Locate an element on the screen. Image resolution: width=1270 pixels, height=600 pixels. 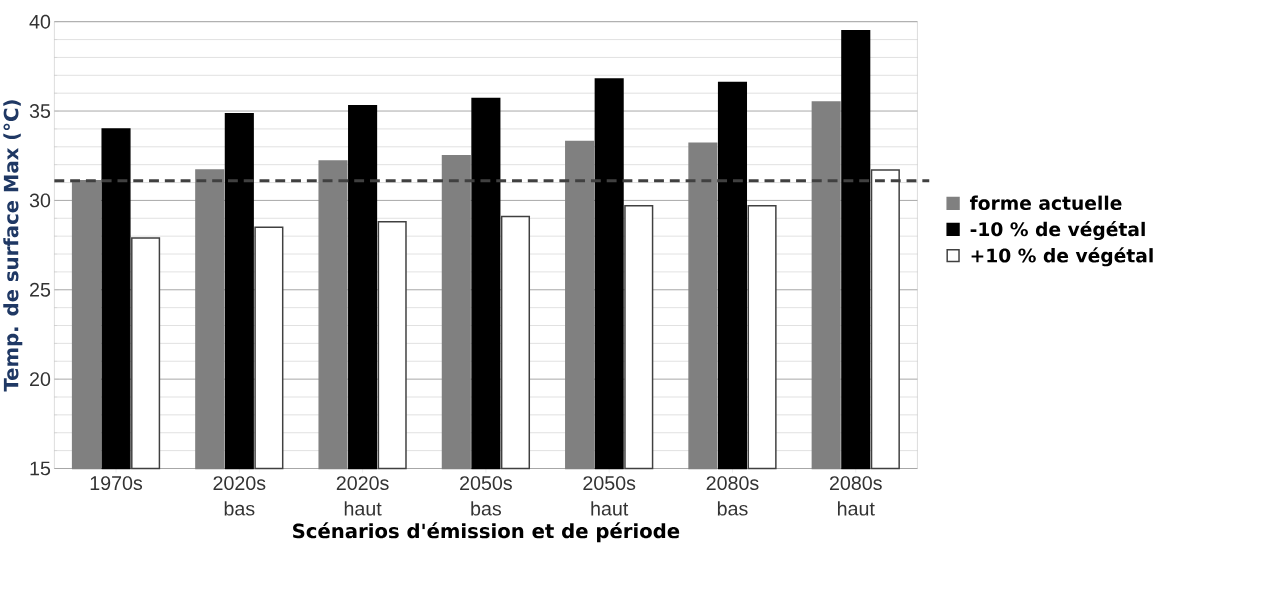
x-tick-label: 2080s bas is located at coordinates (732, 496).